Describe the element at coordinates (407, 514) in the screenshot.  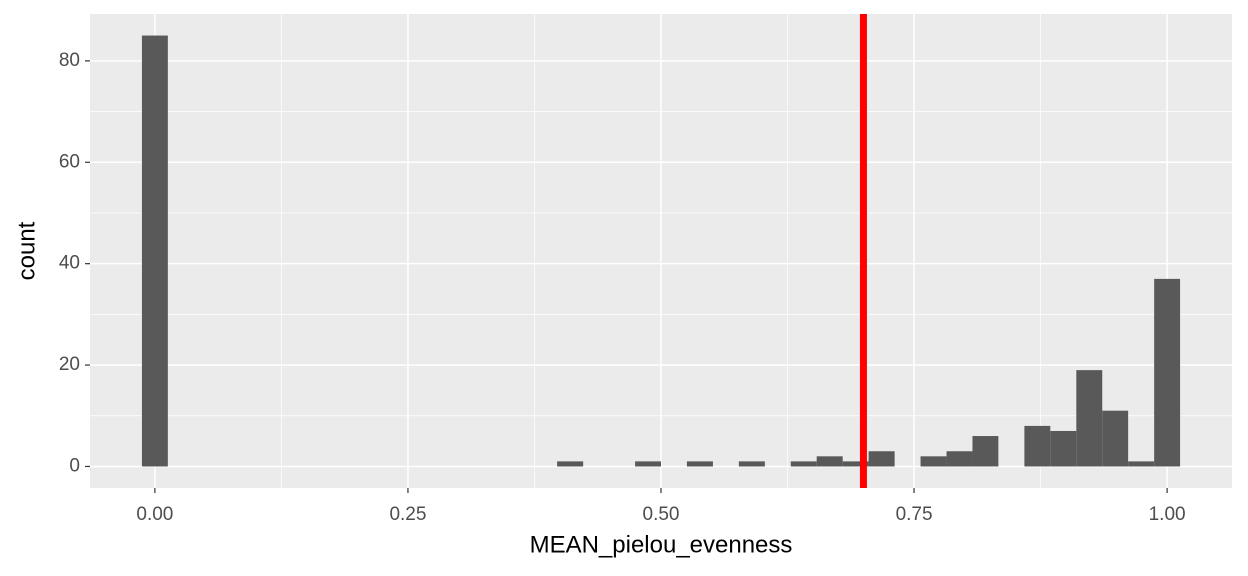
I see `x-tick-label: 0.25` at that location.